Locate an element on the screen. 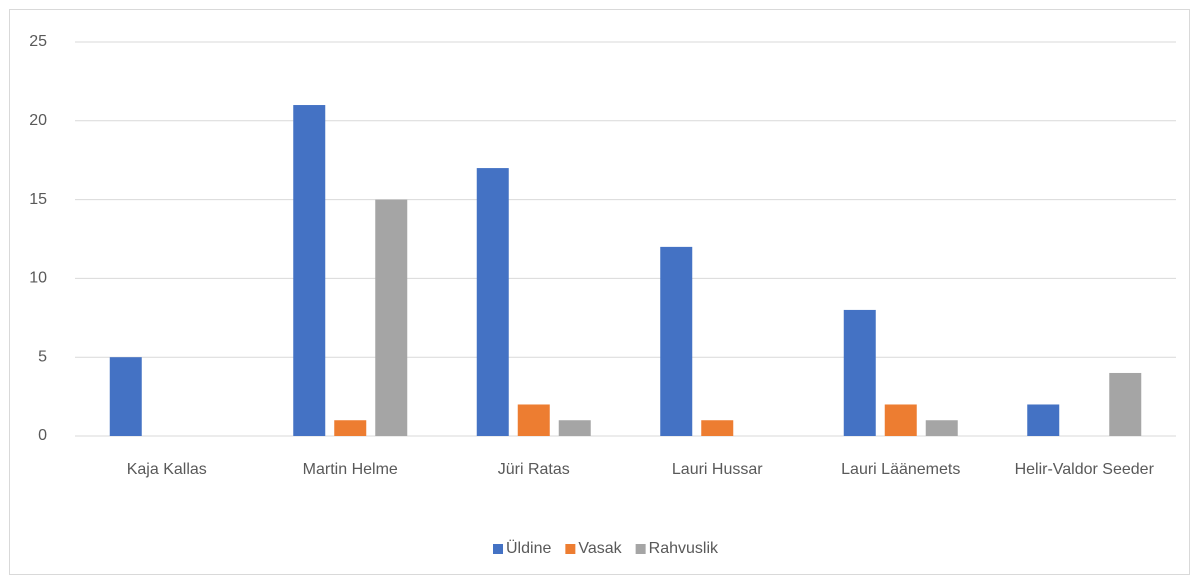 The image size is (1196, 581). y-tick-label: 20 is located at coordinates (38, 120).